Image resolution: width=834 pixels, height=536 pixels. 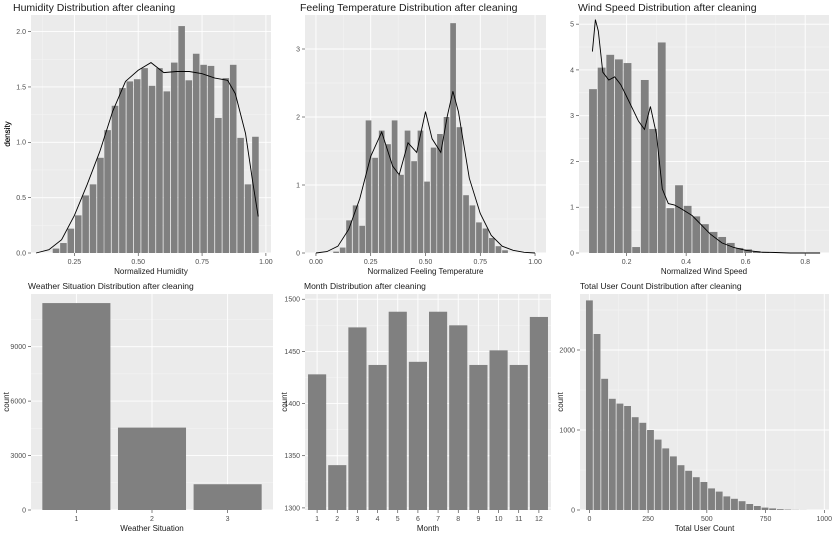 What do you see at coordinates (298, 49) in the screenshot?
I see `y-tick-label: 3` at bounding box center [298, 49].